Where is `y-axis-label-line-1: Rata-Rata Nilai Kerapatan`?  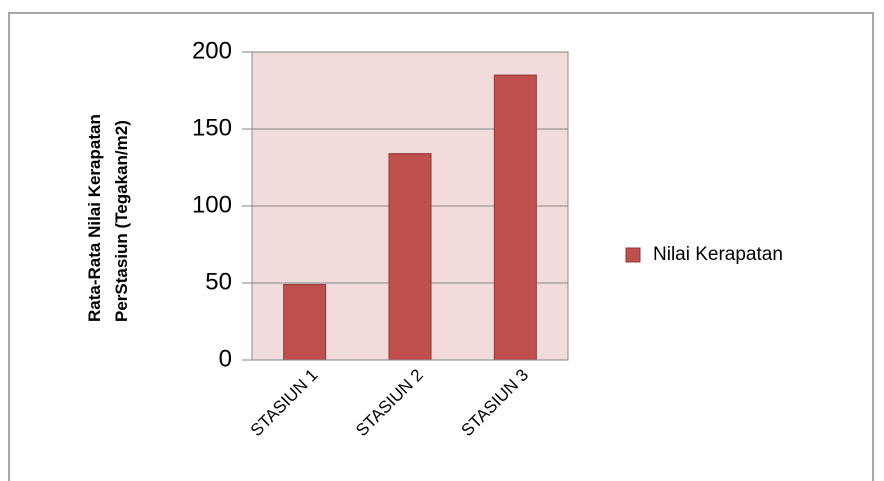
y-axis-label-line-1: Rata-Rata Nilai Kerapatan is located at coordinates (94, 218).